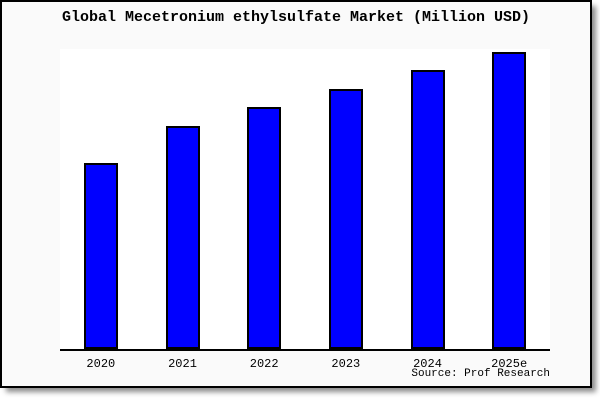 This screenshot has height=400, width=600. I want to click on bar-2024, so click(428, 209).